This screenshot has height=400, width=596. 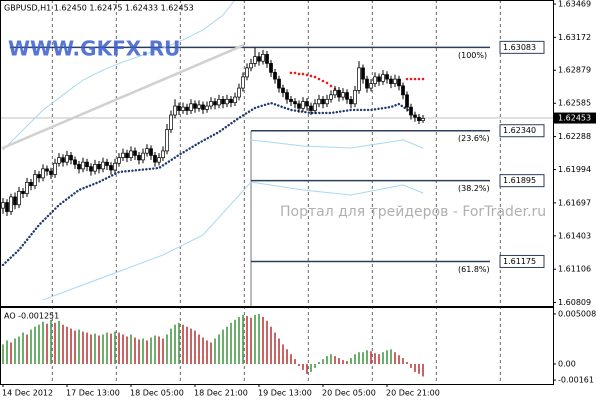 What do you see at coordinates (574, 136) in the screenshot?
I see `y-tick-label: 1.62288` at bounding box center [574, 136].